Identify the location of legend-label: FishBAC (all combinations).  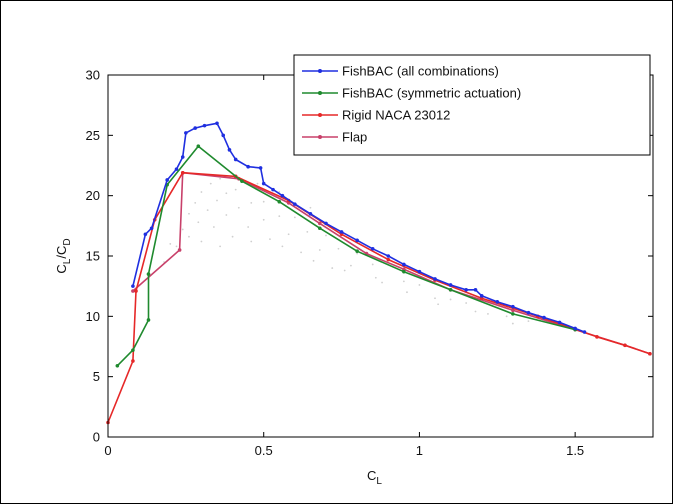
(420, 71).